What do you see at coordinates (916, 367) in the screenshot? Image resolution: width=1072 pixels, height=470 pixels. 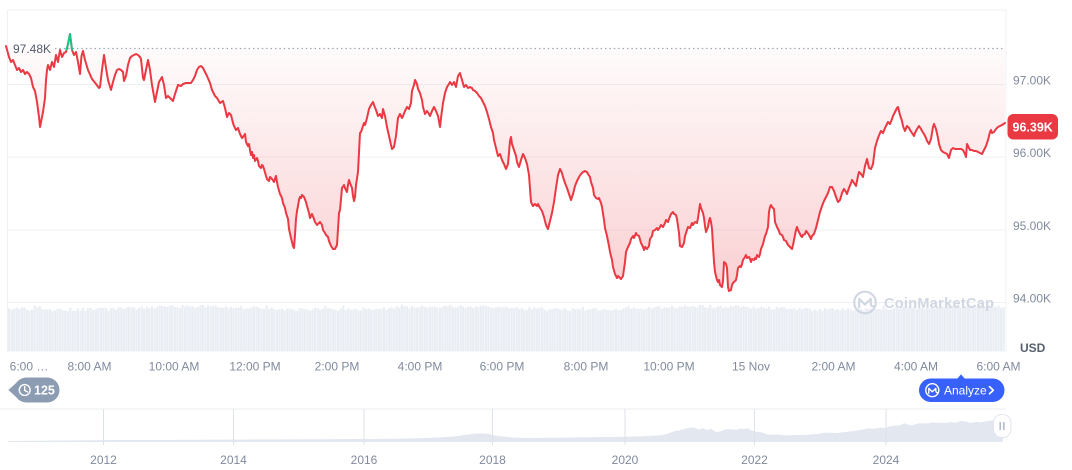 I see `svg-text: 4:00 AM` at bounding box center [916, 367].